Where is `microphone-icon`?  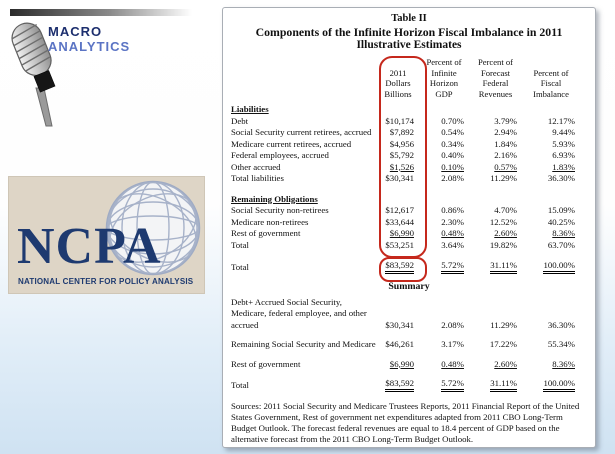 microphone-icon is located at coordinates (33, 74).